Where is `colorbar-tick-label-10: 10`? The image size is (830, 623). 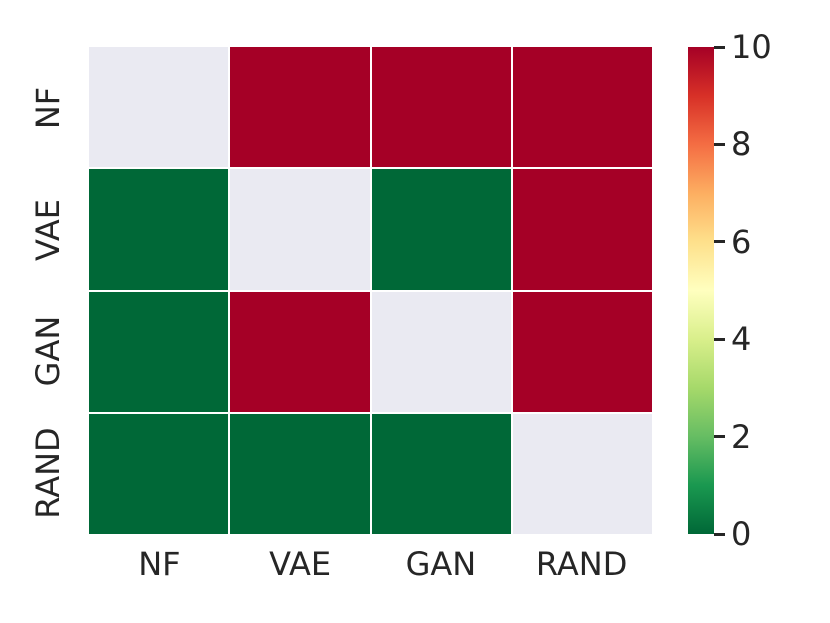 colorbar-tick-label-10: 10 is located at coordinates (751, 47).